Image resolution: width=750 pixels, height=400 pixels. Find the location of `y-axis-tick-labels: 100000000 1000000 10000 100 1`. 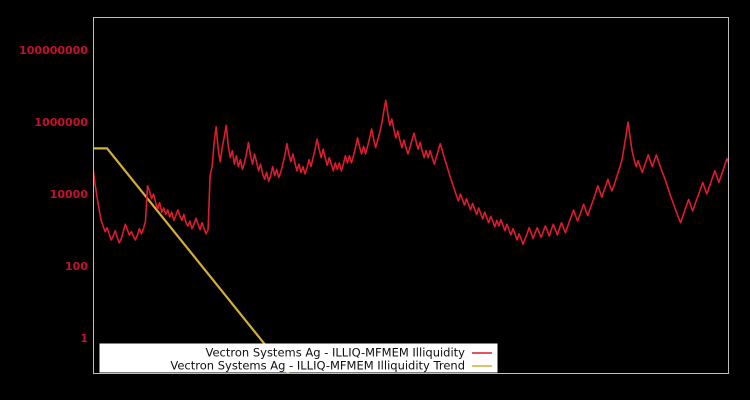

y-axis-tick-labels: 100000000 1000000 10000 100 1 is located at coordinates (53, 194).